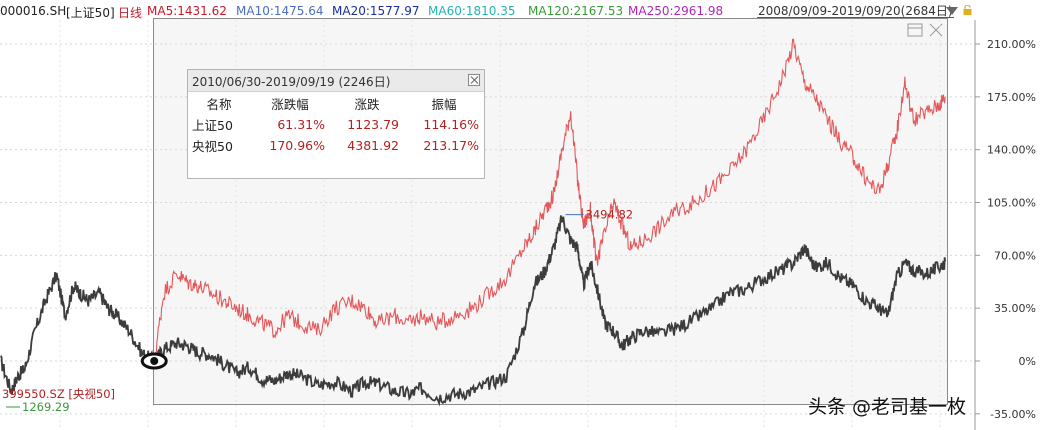  What do you see at coordinates (472, 11) in the screenshot?
I see `ma60-label: MA60:1810.35` at bounding box center [472, 11].